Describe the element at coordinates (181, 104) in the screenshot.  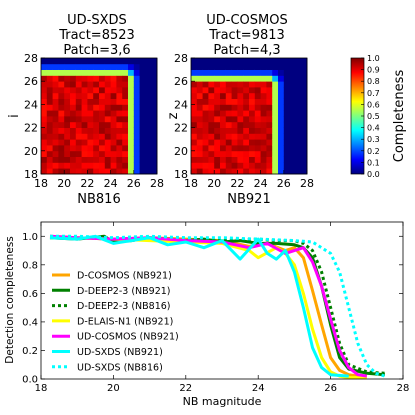
I see `y-tick-label: 24` at that location.